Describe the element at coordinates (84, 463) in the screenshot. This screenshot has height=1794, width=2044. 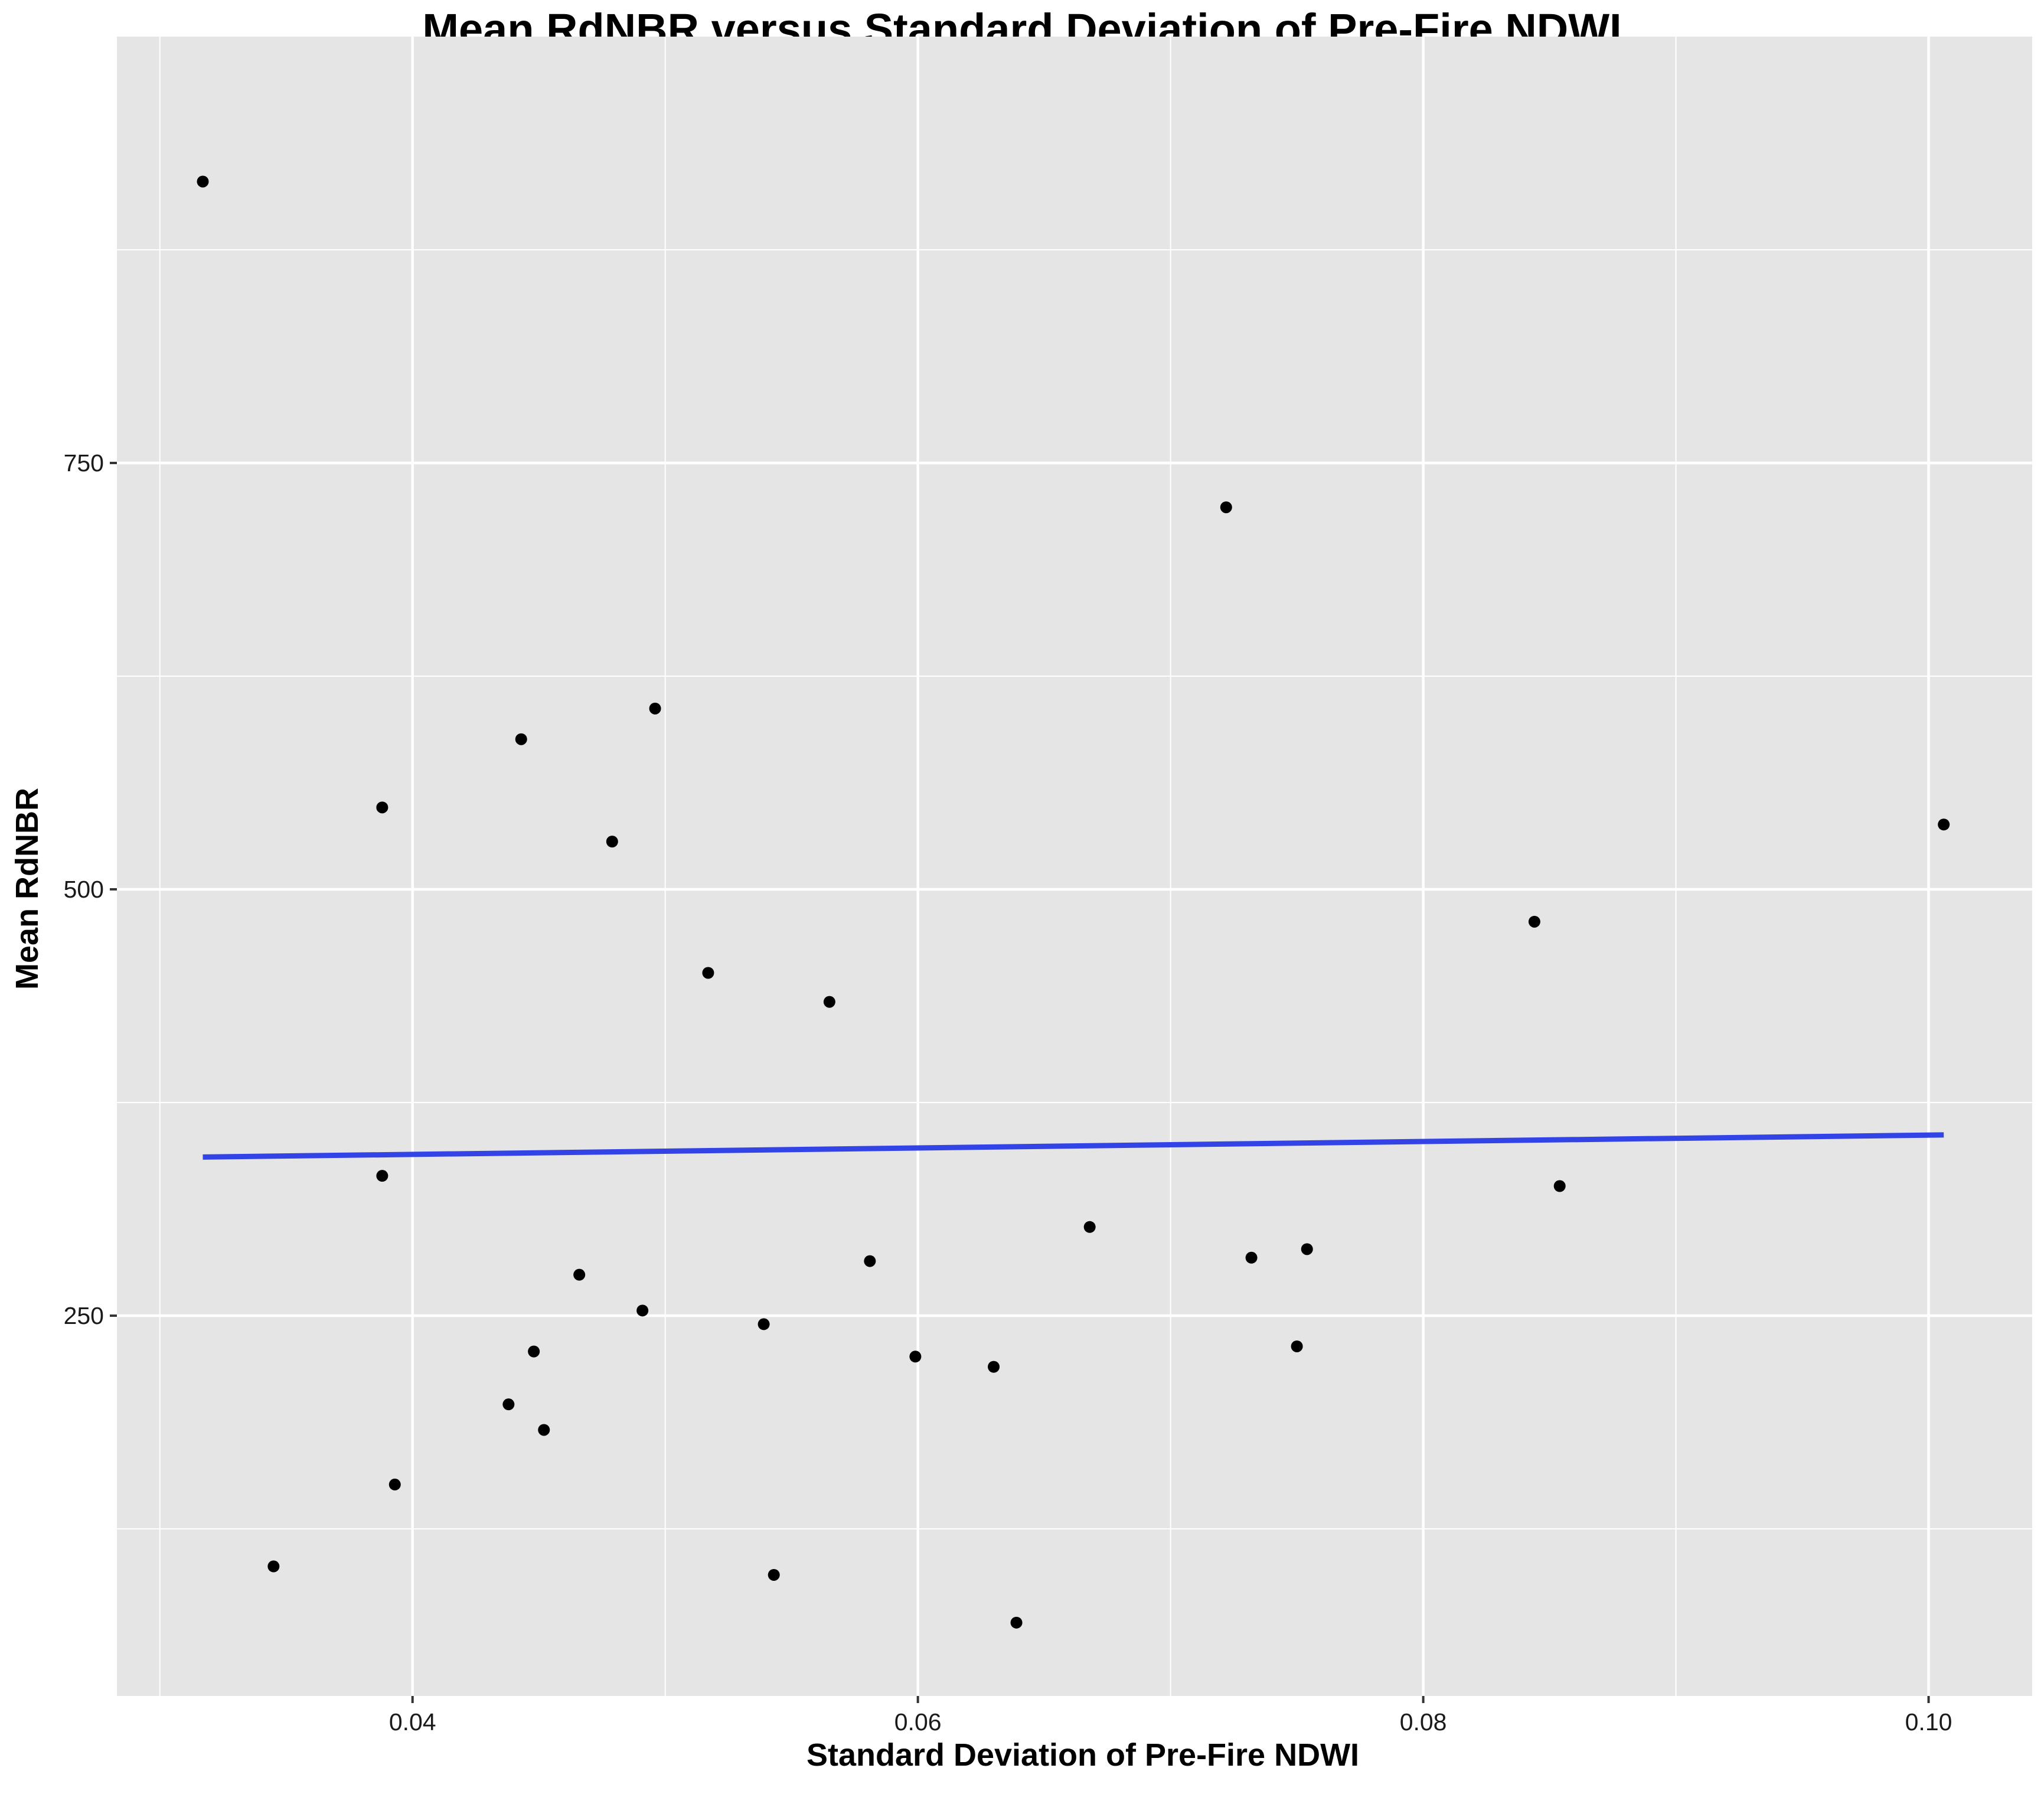
I see `y-tick-label: 750` at that location.